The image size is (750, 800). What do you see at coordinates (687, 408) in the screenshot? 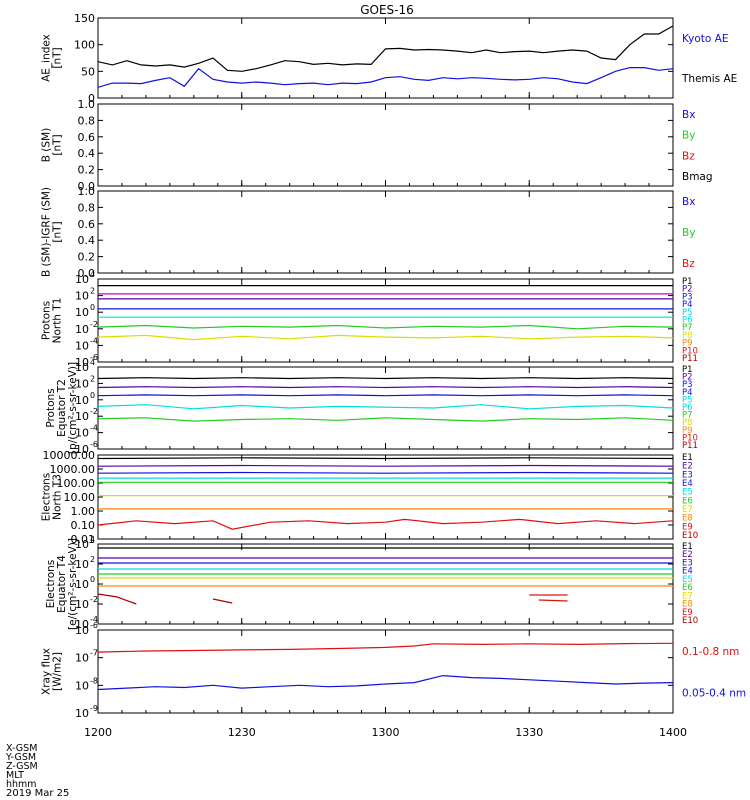
I see `legend-p6: P6` at bounding box center [687, 408].